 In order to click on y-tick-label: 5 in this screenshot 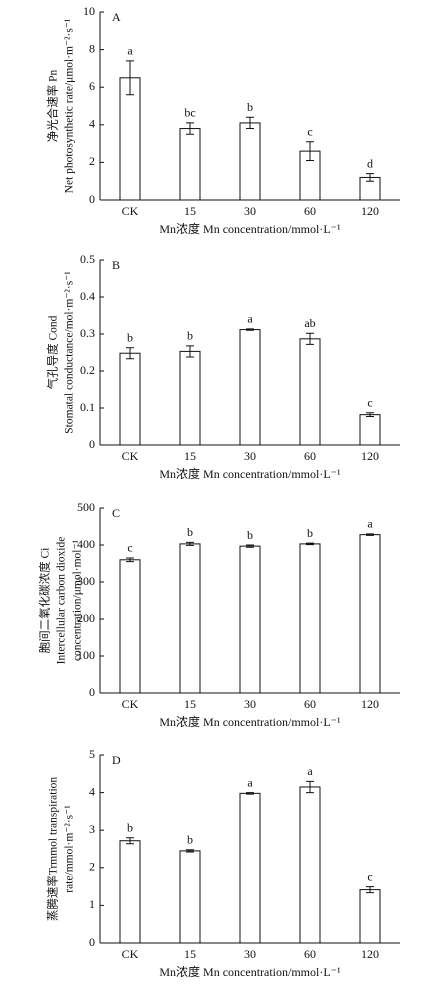, I will do `click(92, 754)`.